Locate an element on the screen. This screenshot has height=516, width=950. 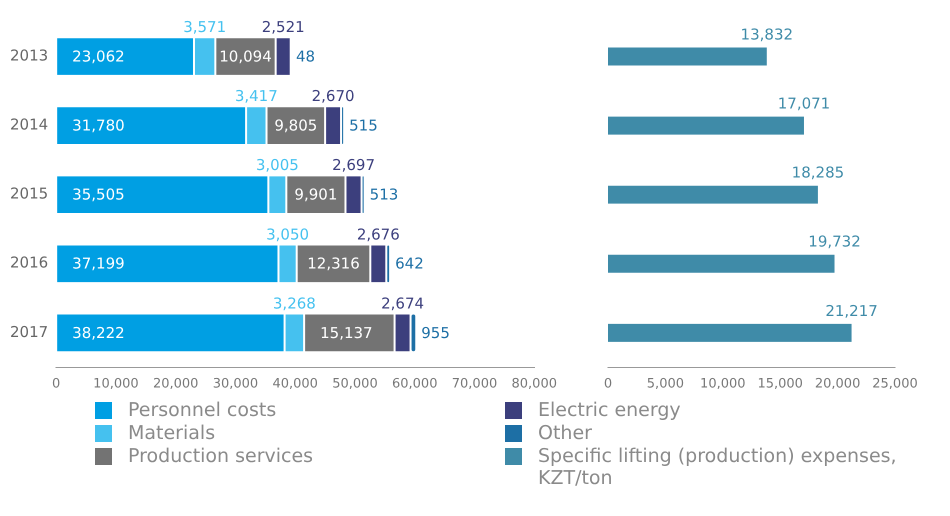
data-label: 955 is located at coordinates (435, 333).